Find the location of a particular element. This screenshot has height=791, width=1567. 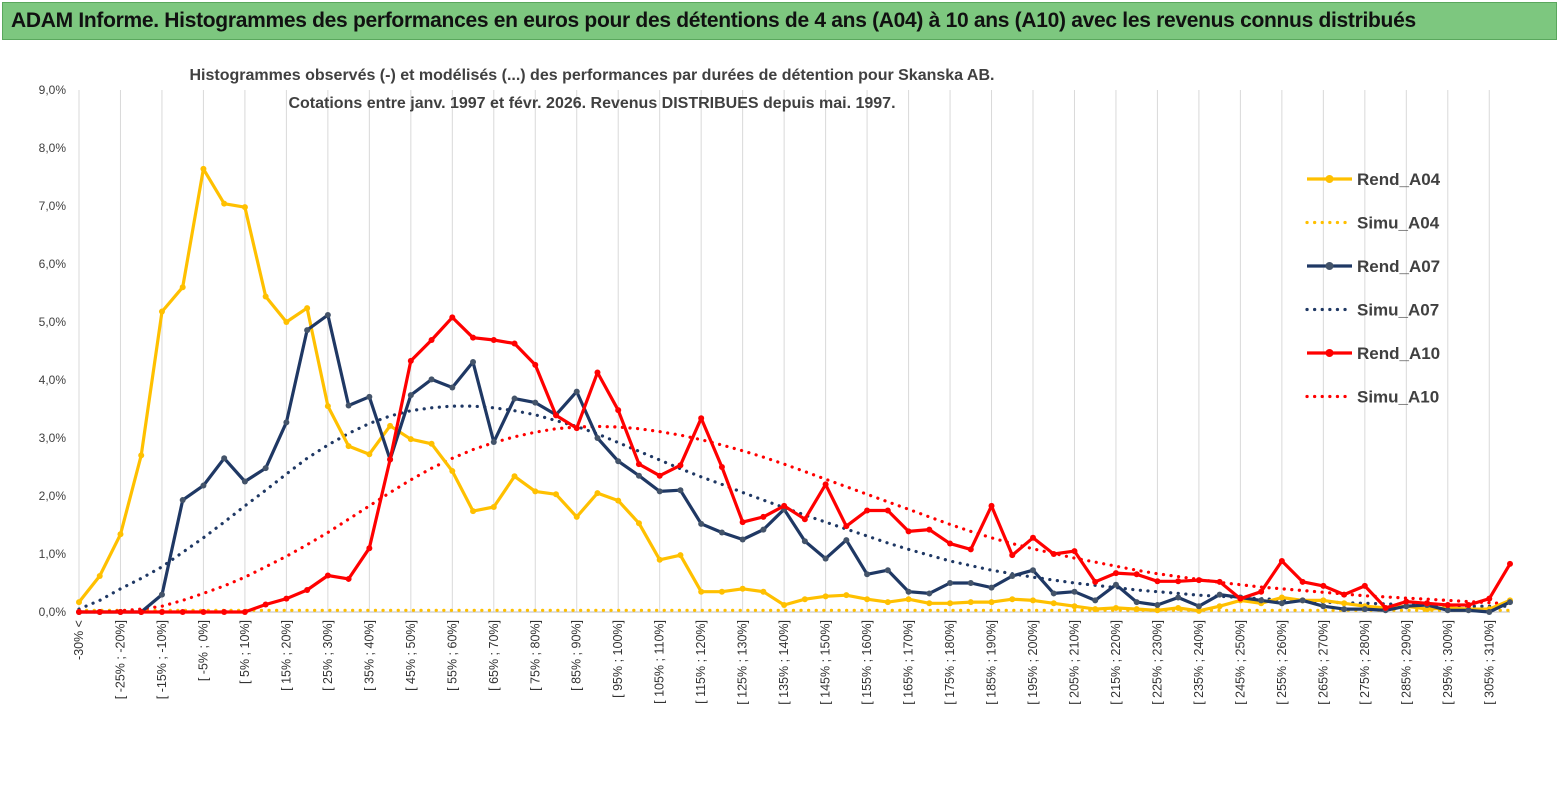

x-tick-label: [ 85% ; 90%] is located at coordinates (577, 655).